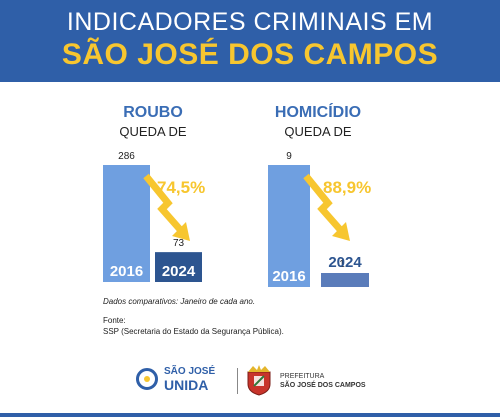  What do you see at coordinates (309, 381) in the screenshot?
I see `logo-prefeitura: PREFEITURA SÃO JOSÉ DOS CAMPOS` at bounding box center [309, 381].